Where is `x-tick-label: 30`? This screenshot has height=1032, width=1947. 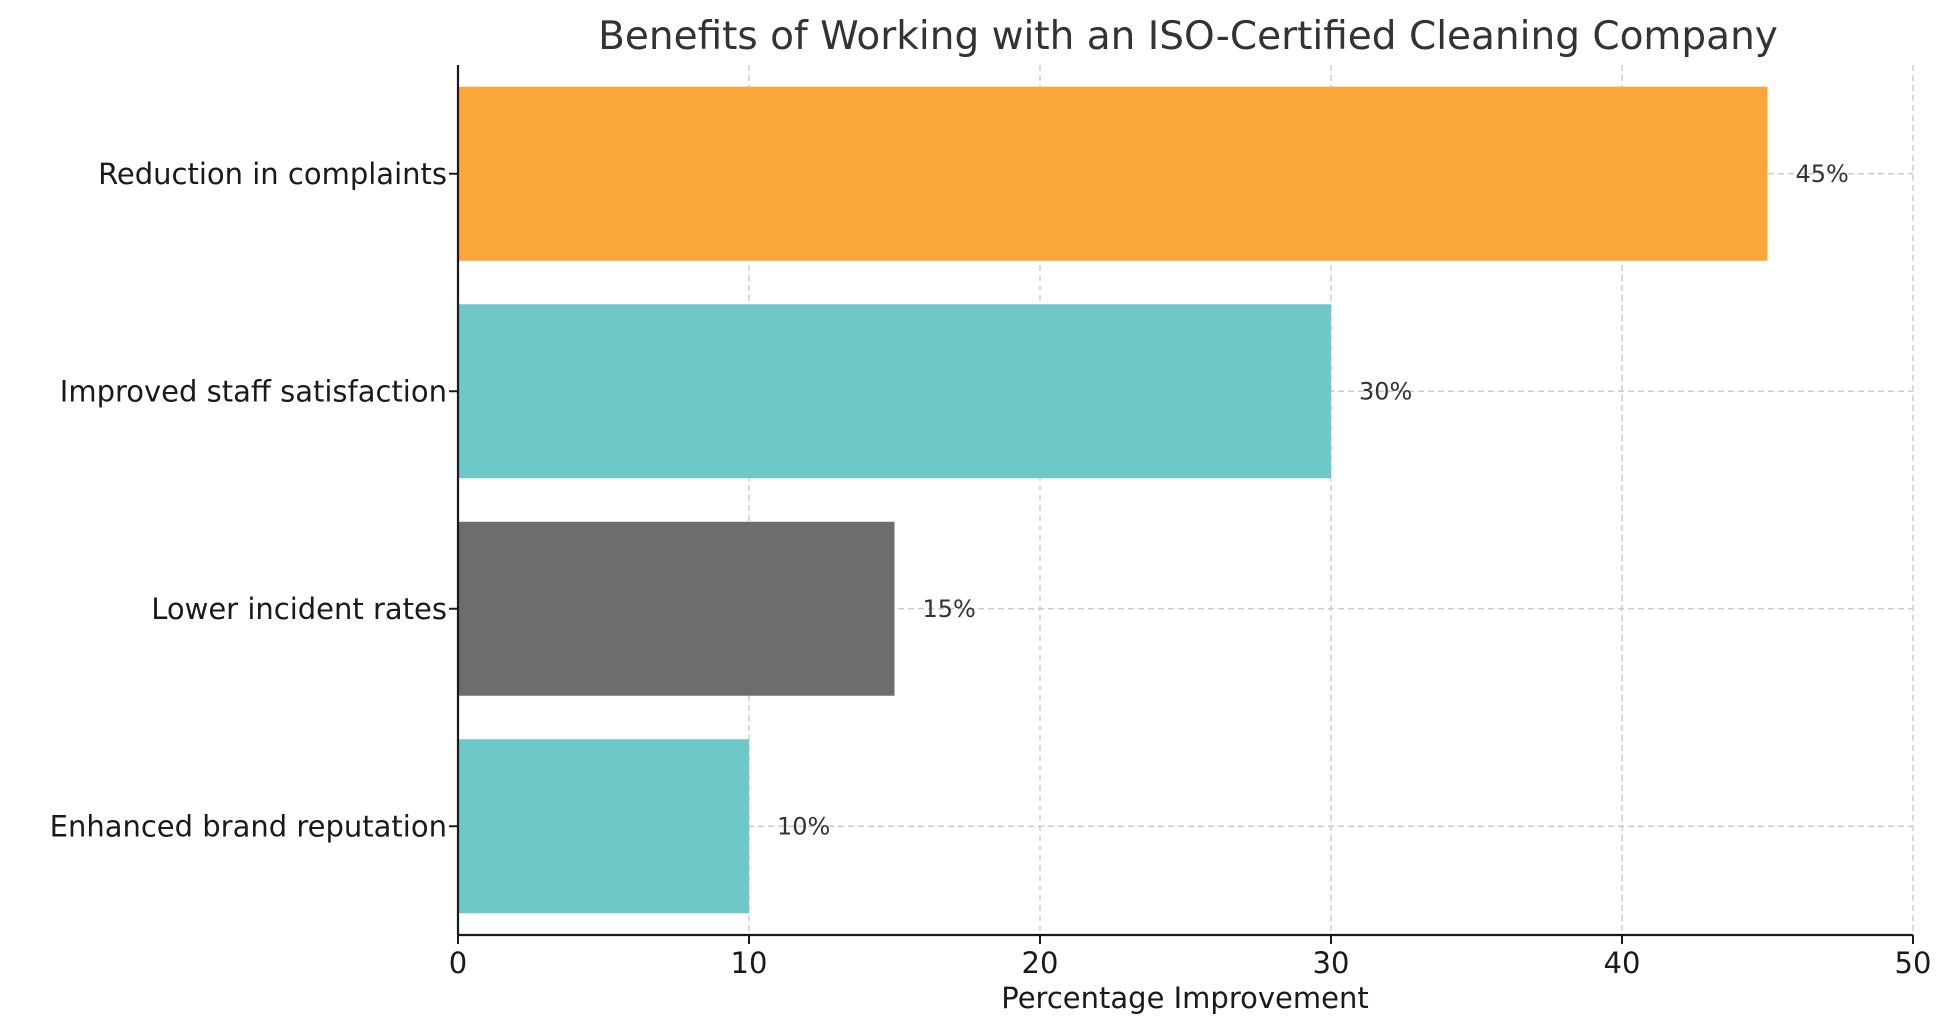
x-tick-label: 30 is located at coordinates (1331, 963).